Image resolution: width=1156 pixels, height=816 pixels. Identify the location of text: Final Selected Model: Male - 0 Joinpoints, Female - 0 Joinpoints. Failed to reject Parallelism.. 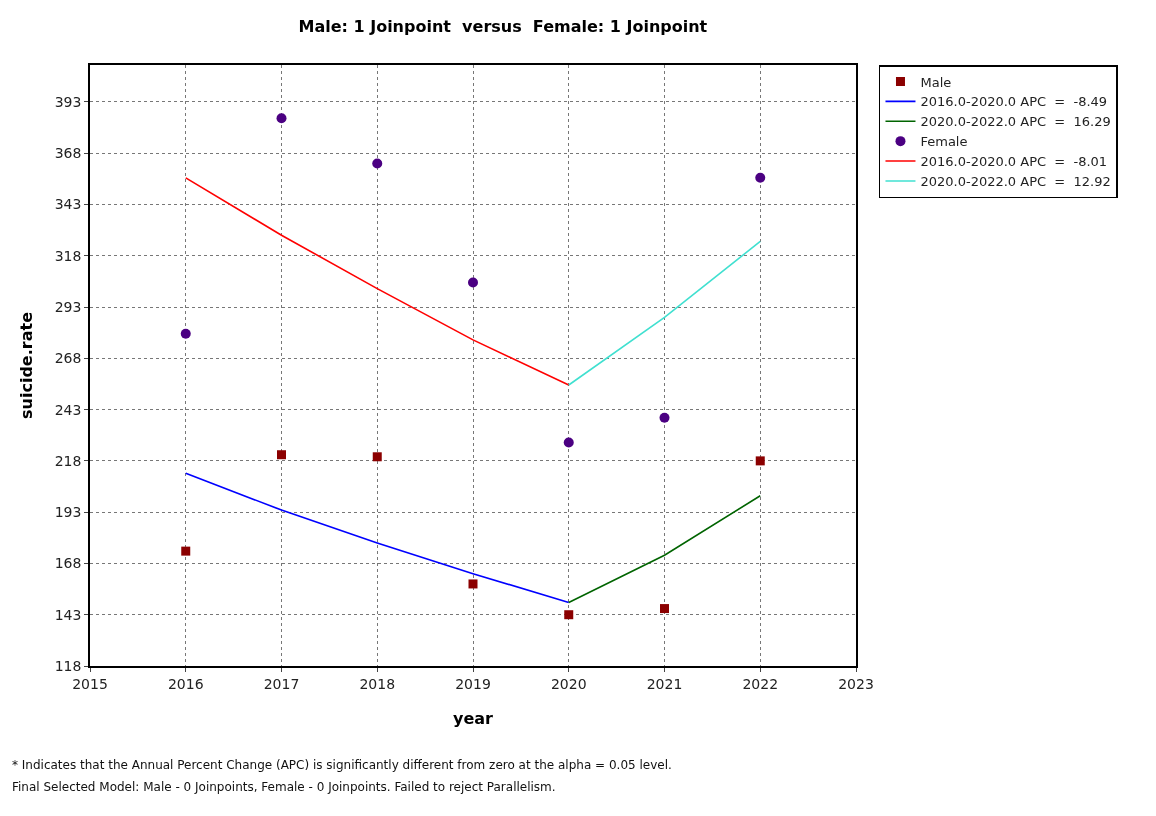
(284, 787).